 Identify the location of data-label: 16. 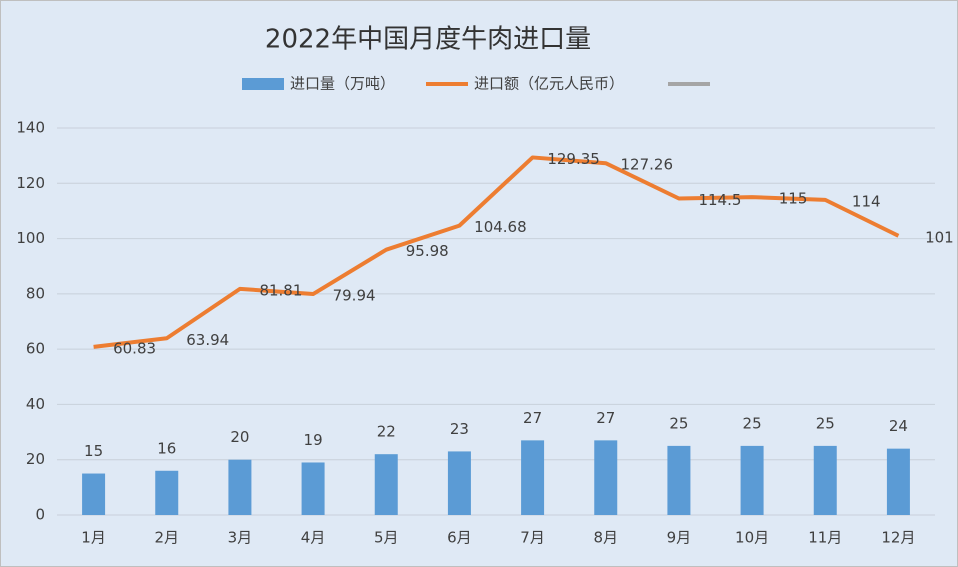
(166, 448).